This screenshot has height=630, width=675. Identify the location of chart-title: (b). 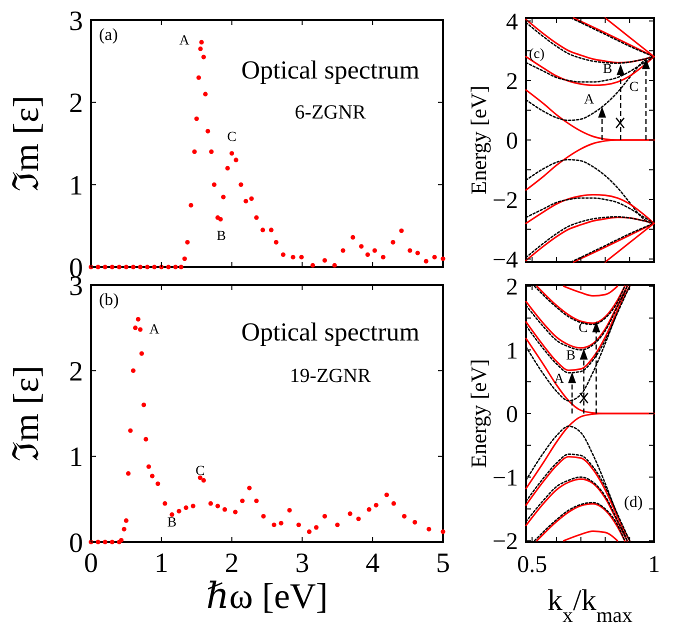
(109, 299).